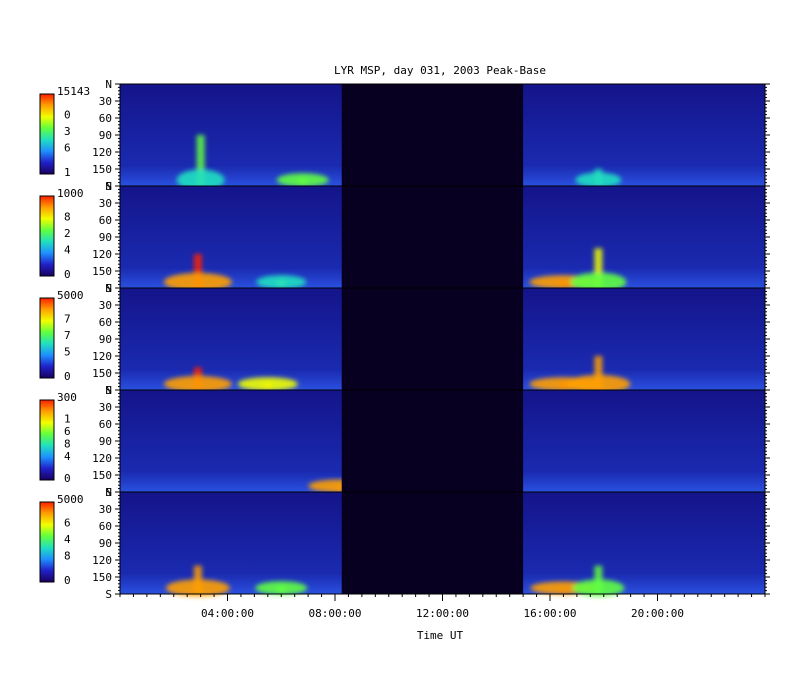 The width and height of the screenshot is (800, 700). I want to click on x-tick-label: 20:00:00, so click(657, 613).